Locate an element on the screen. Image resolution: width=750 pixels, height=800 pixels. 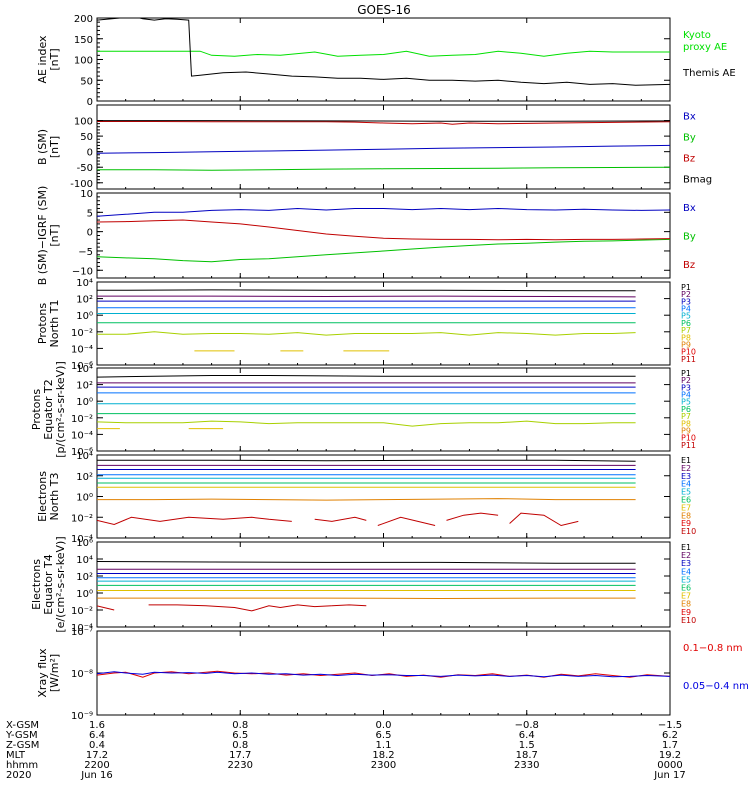
y-axis-label-line: [W/m²] is located at coordinates (54, 673).